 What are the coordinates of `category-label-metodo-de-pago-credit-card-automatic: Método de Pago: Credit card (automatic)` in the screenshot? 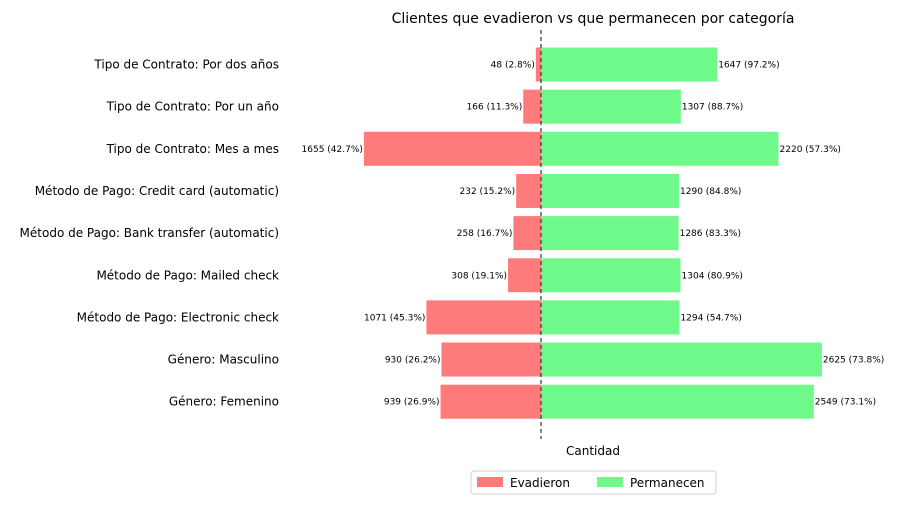 It's located at (157, 191).